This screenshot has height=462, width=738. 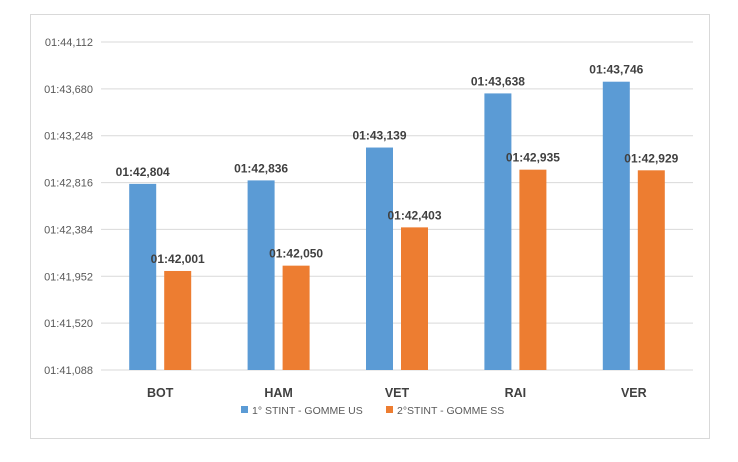 What do you see at coordinates (178, 259) in the screenshot?
I see `data-label: 01:42,001` at bounding box center [178, 259].